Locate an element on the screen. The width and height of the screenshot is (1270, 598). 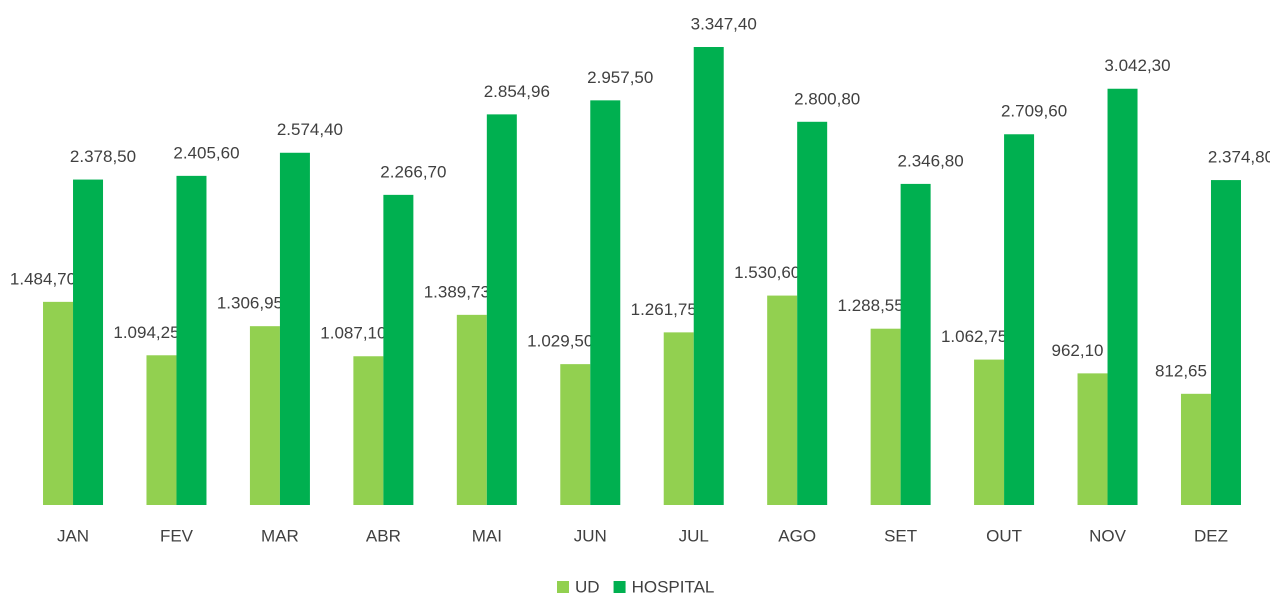
value-label: 3.042,30 is located at coordinates (1137, 65).